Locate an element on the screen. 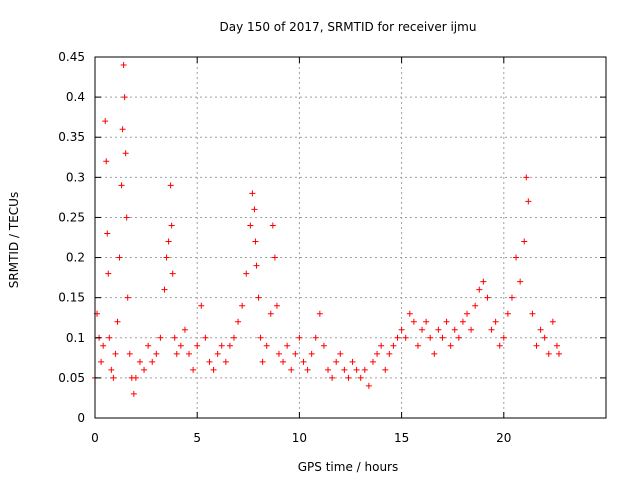  y-tick-label: 0.3 is located at coordinates (75, 177).